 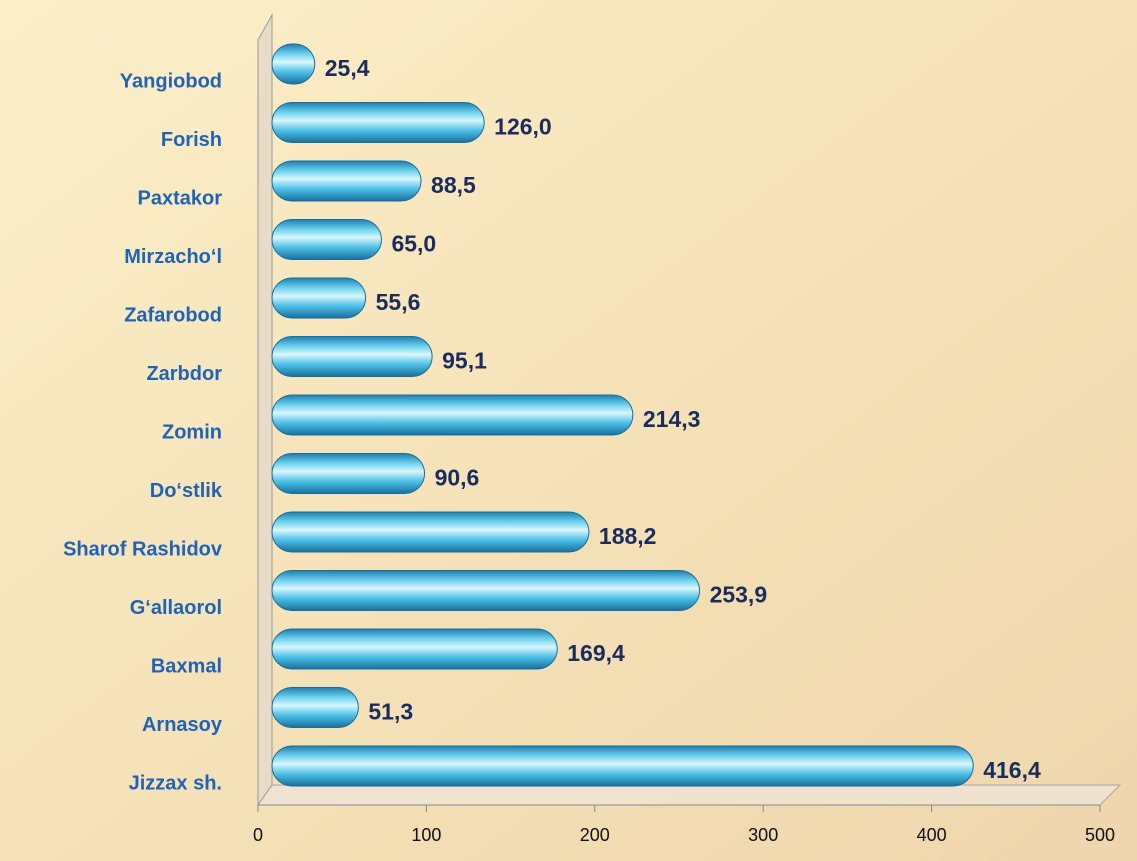 I want to click on category-label: Jizzax sh., so click(x=175, y=783).